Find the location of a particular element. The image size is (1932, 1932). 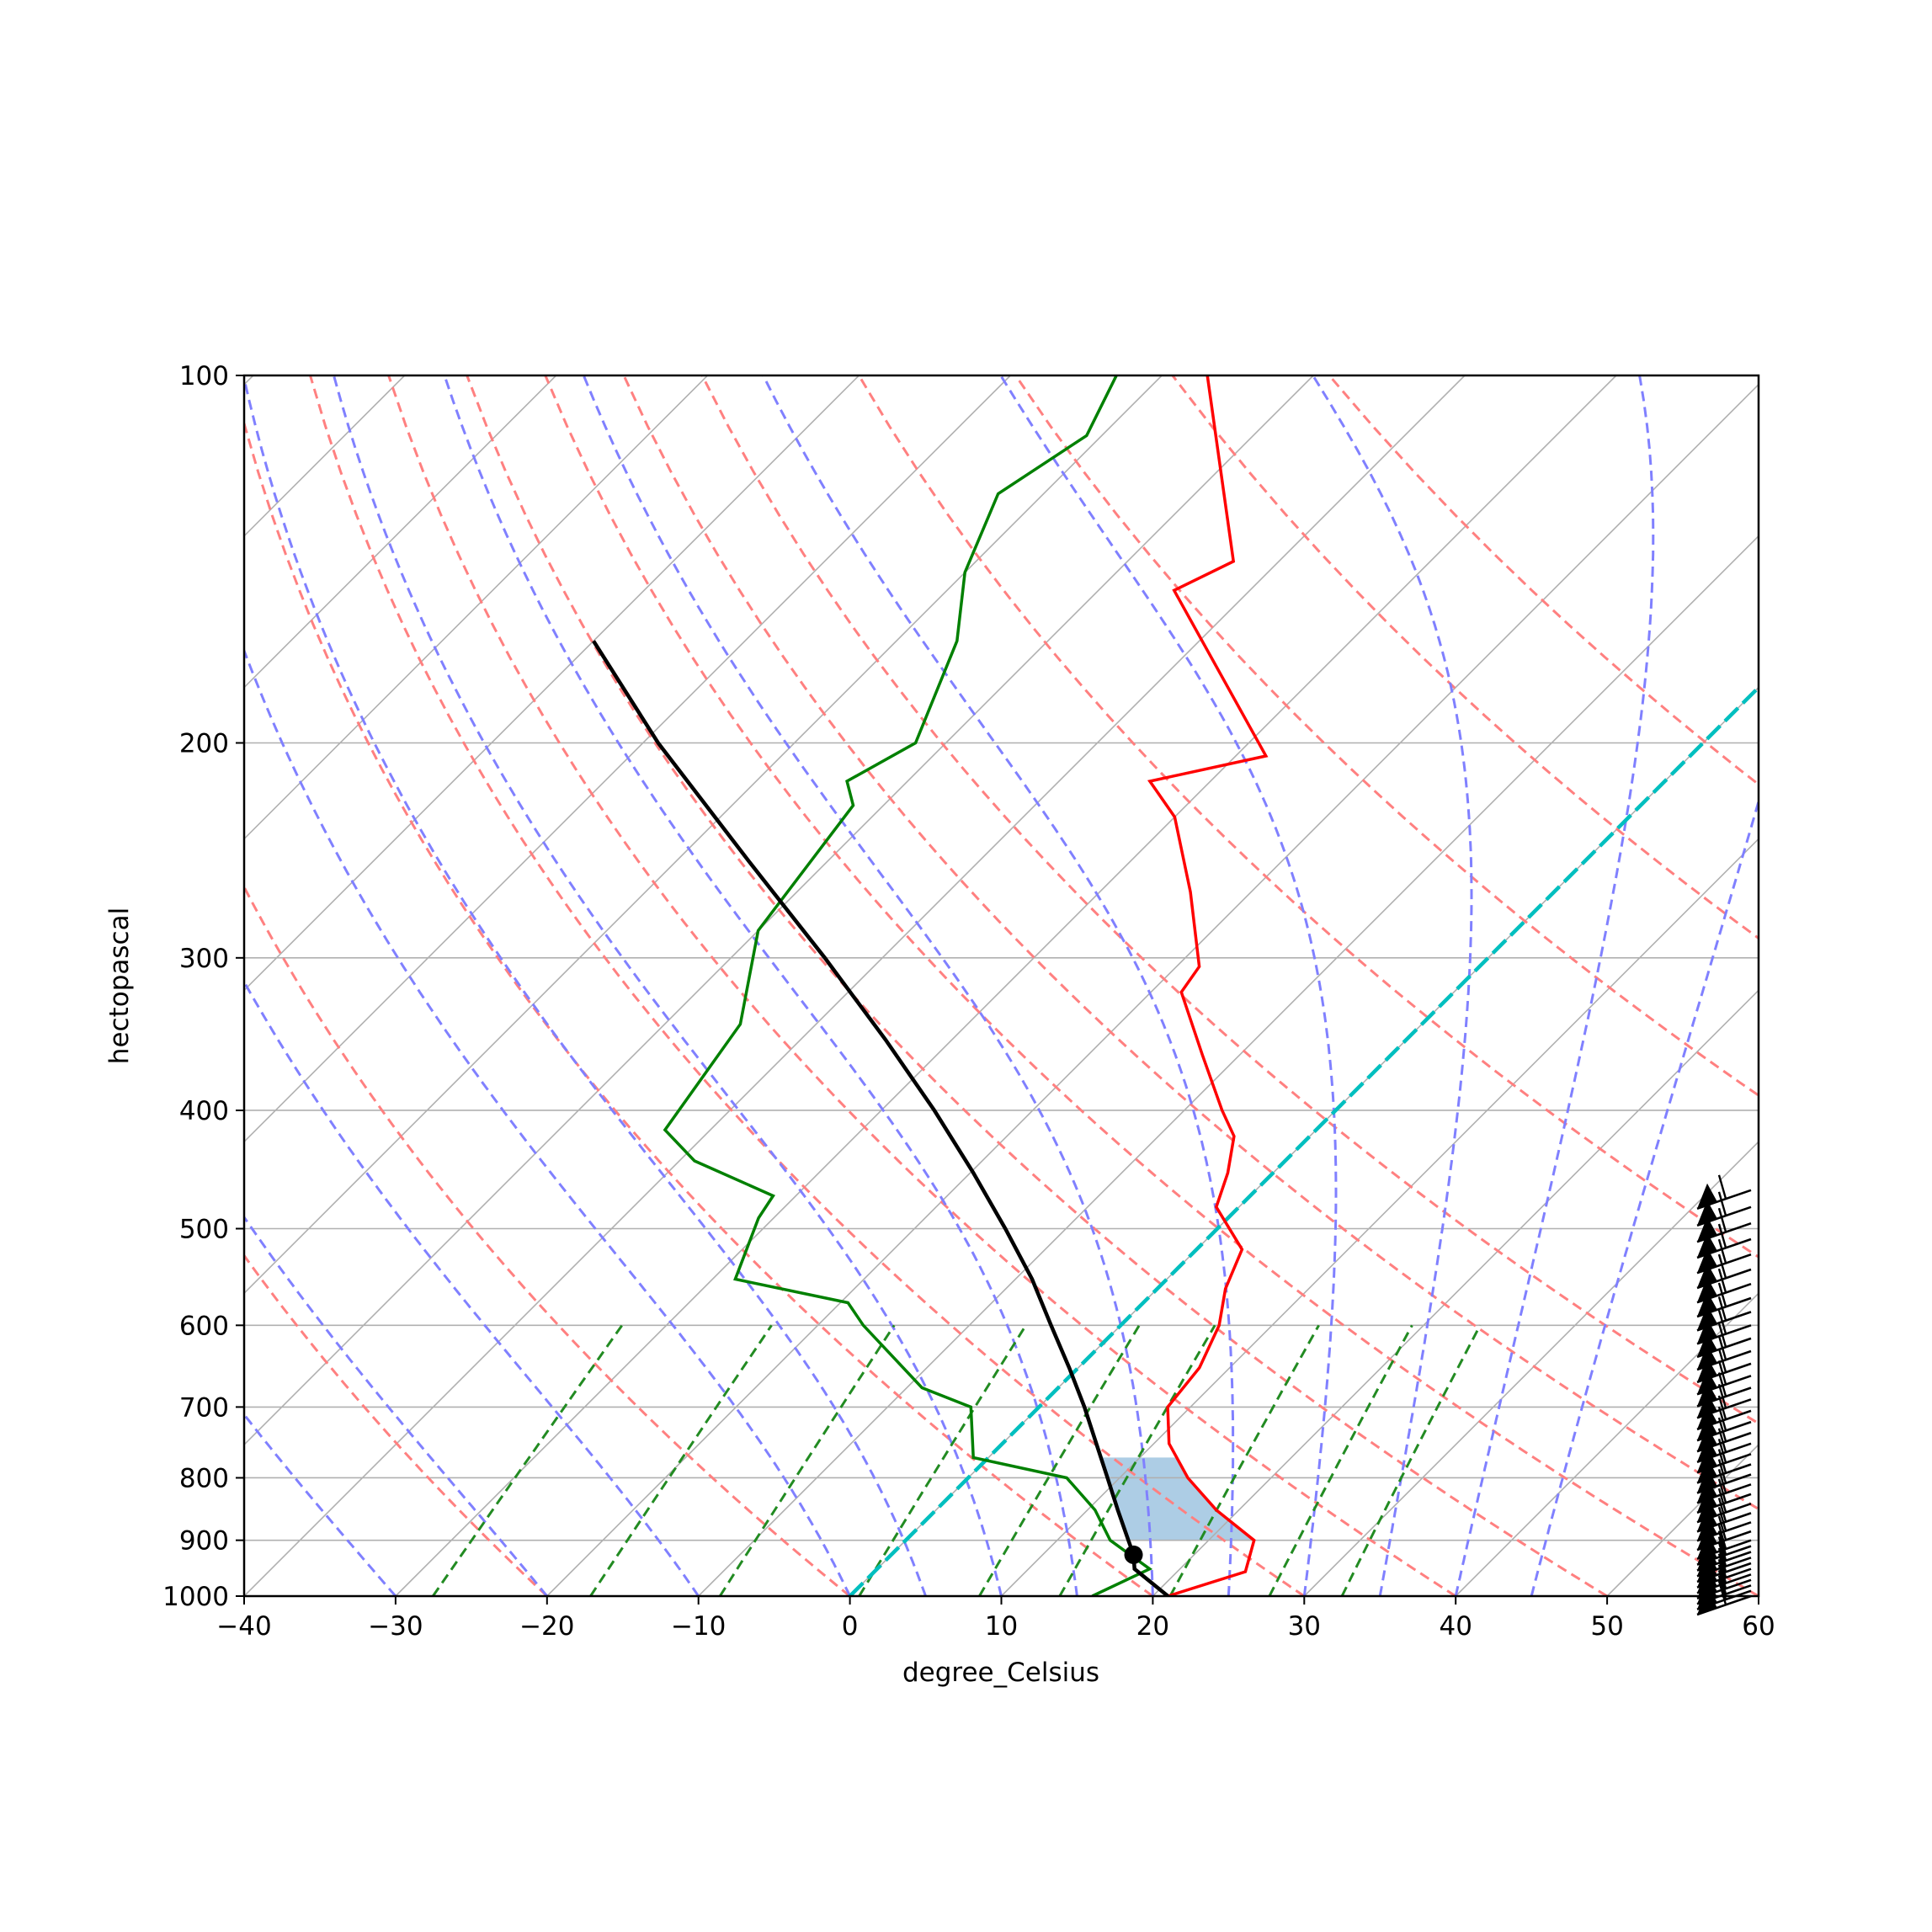

x-axis-label: degree_Celsius is located at coordinates (1000, 1673).